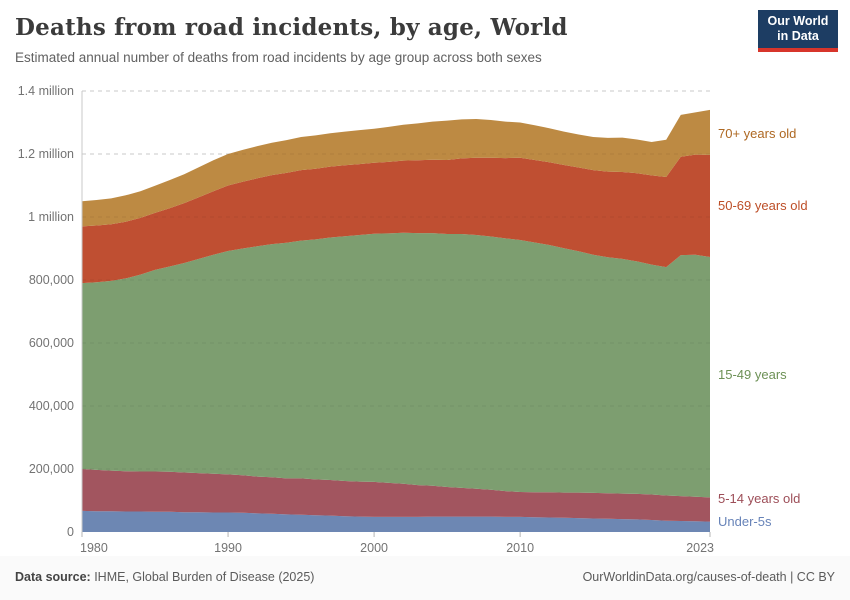 The height and width of the screenshot is (600, 850). What do you see at coordinates (202, 577) in the screenshot?
I see `data-source-value: IHME, Global Burden of Disease (2025)` at bounding box center [202, 577].